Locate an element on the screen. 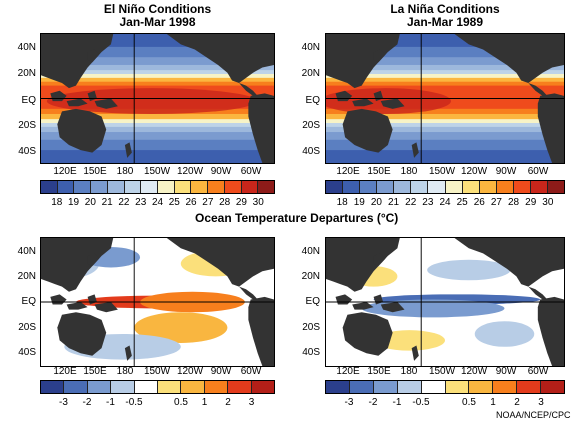 The image size is (583, 425). colorbar-sst-right is located at coordinates (445, 187).